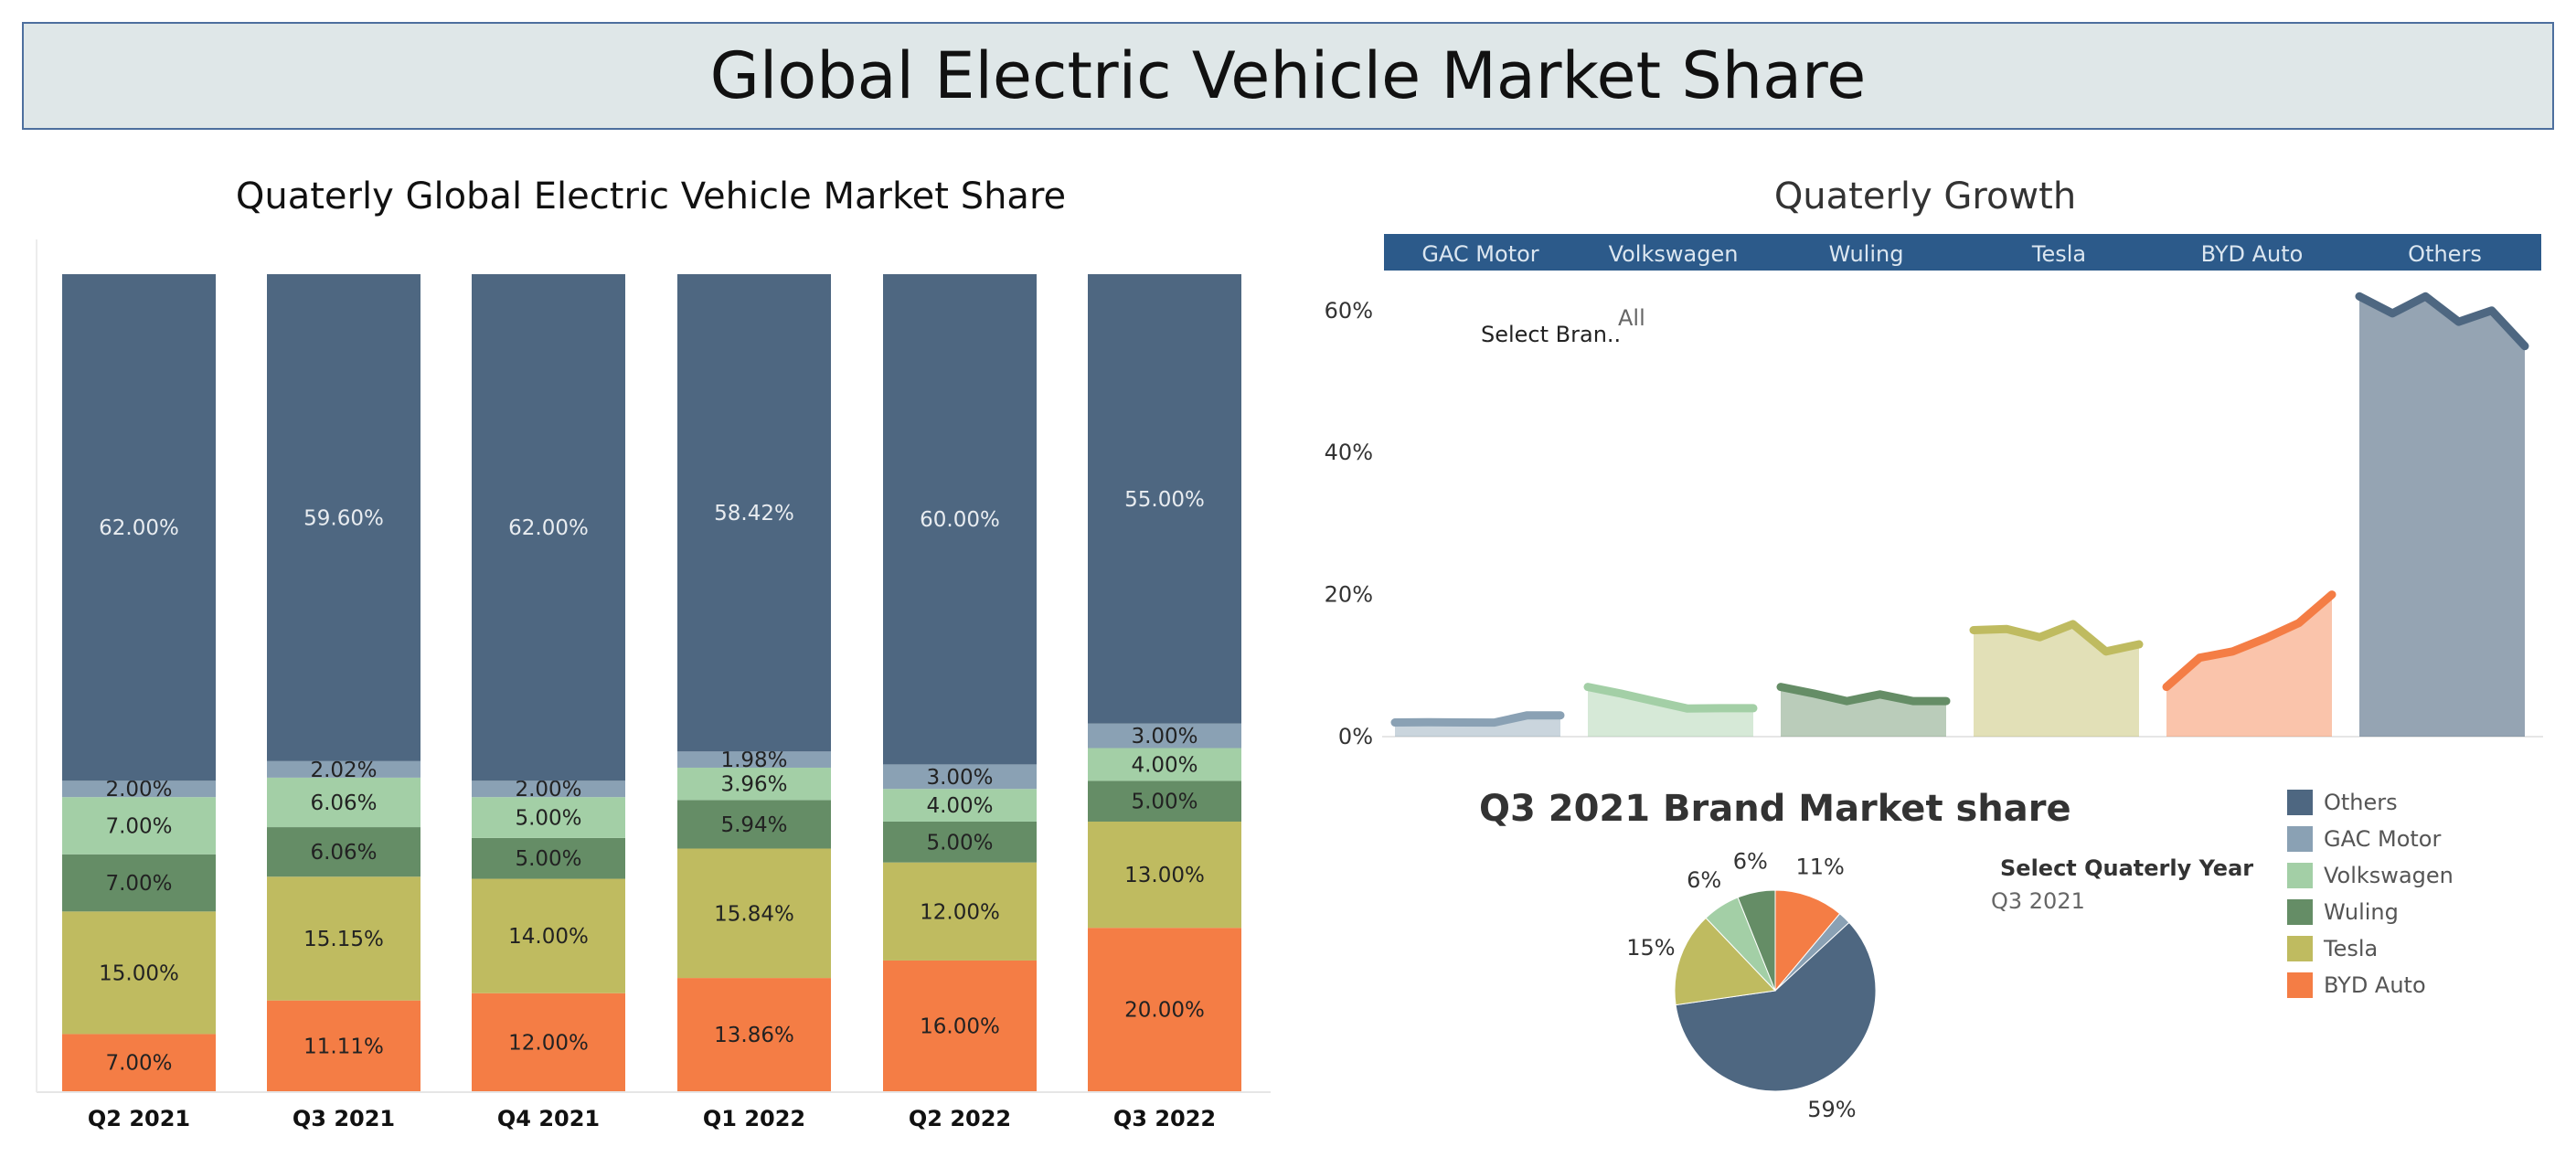 This screenshot has height=1168, width=2576. What do you see at coordinates (1864, 694) in the screenshot?
I see `area-line-wuling` at bounding box center [1864, 694].